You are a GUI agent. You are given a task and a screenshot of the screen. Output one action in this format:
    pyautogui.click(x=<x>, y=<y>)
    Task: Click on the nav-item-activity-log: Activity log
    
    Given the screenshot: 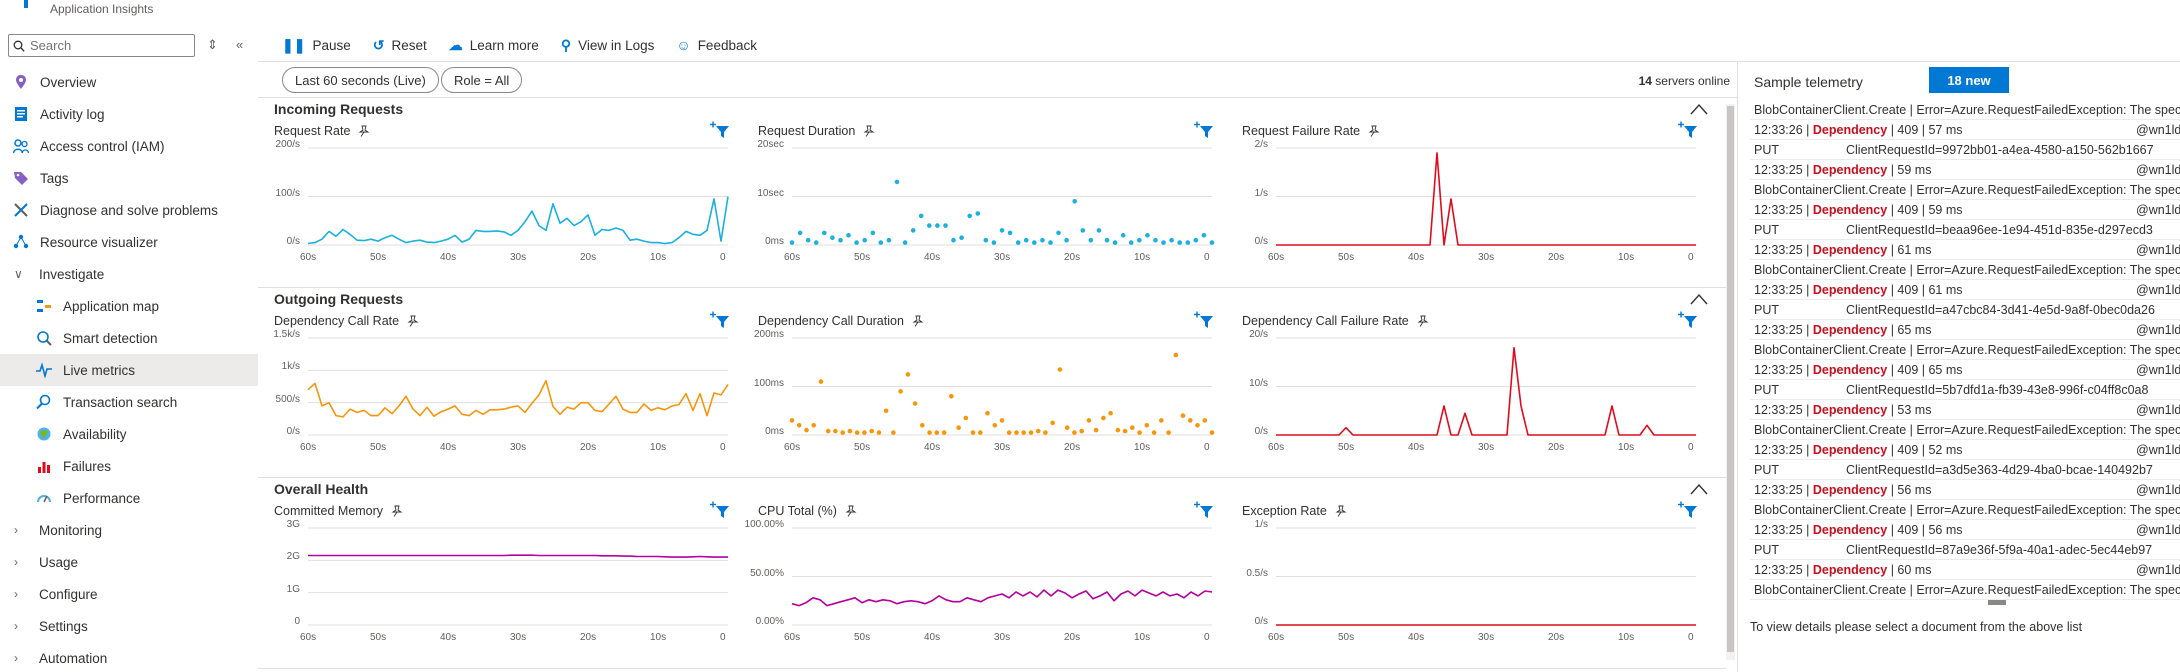 What is the action you would take?
    pyautogui.click(x=129, y=114)
    